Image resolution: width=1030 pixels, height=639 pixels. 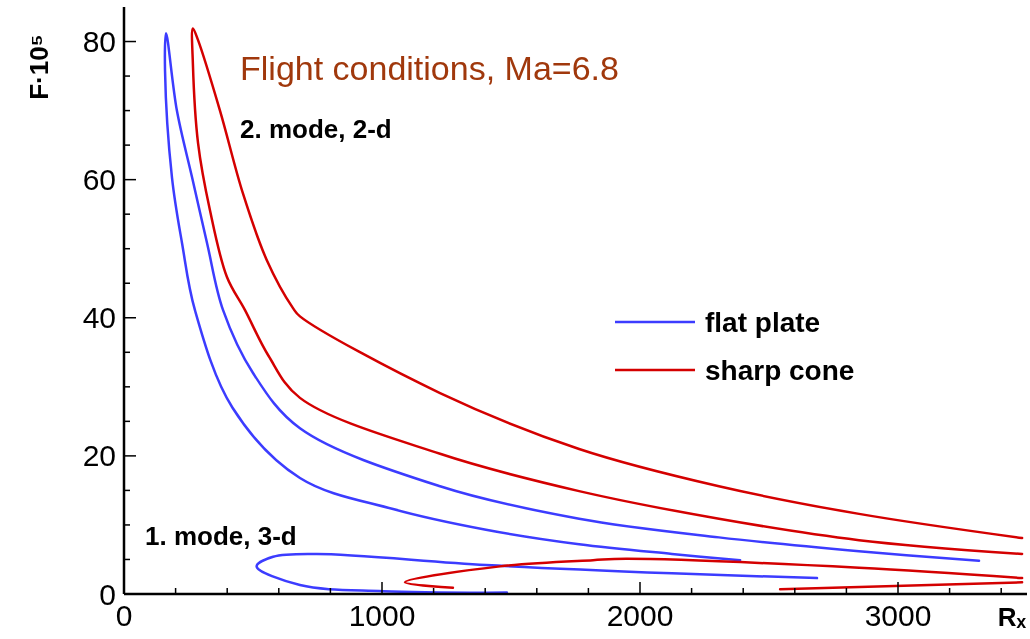 I want to click on text: Flight conditions, Ma=6.8, so click(x=429, y=68).